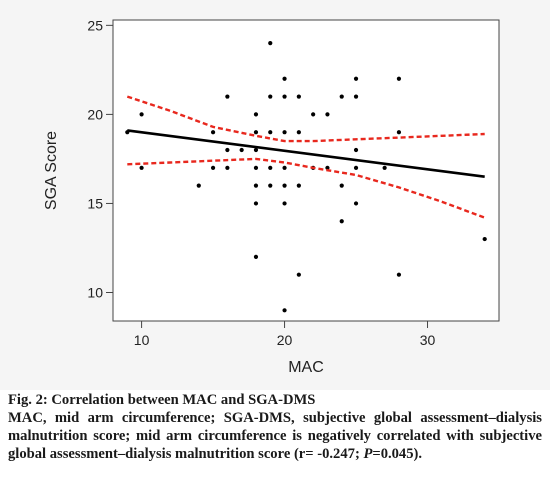 Image resolution: width=550 pixels, height=501 pixels. What do you see at coordinates (95, 293) in the screenshot?
I see `y-tick-label: 10` at bounding box center [95, 293].